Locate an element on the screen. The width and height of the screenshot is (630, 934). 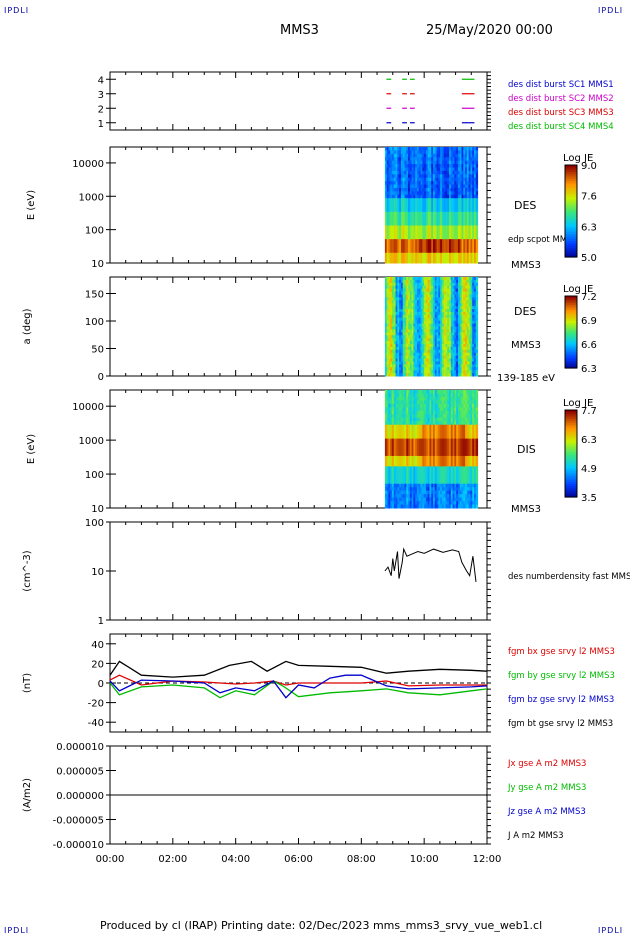
des-pitch-colorbar-tick-label: 6.9 is located at coordinates (589, 321).